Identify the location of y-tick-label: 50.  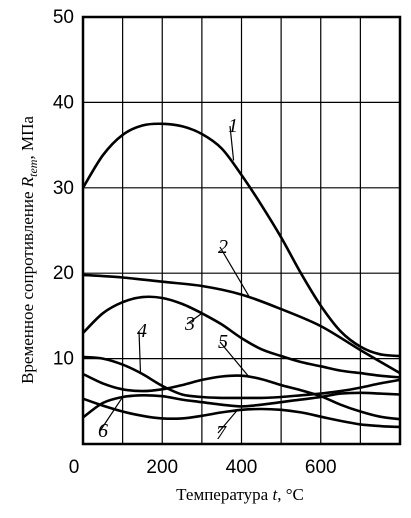
(63, 17).